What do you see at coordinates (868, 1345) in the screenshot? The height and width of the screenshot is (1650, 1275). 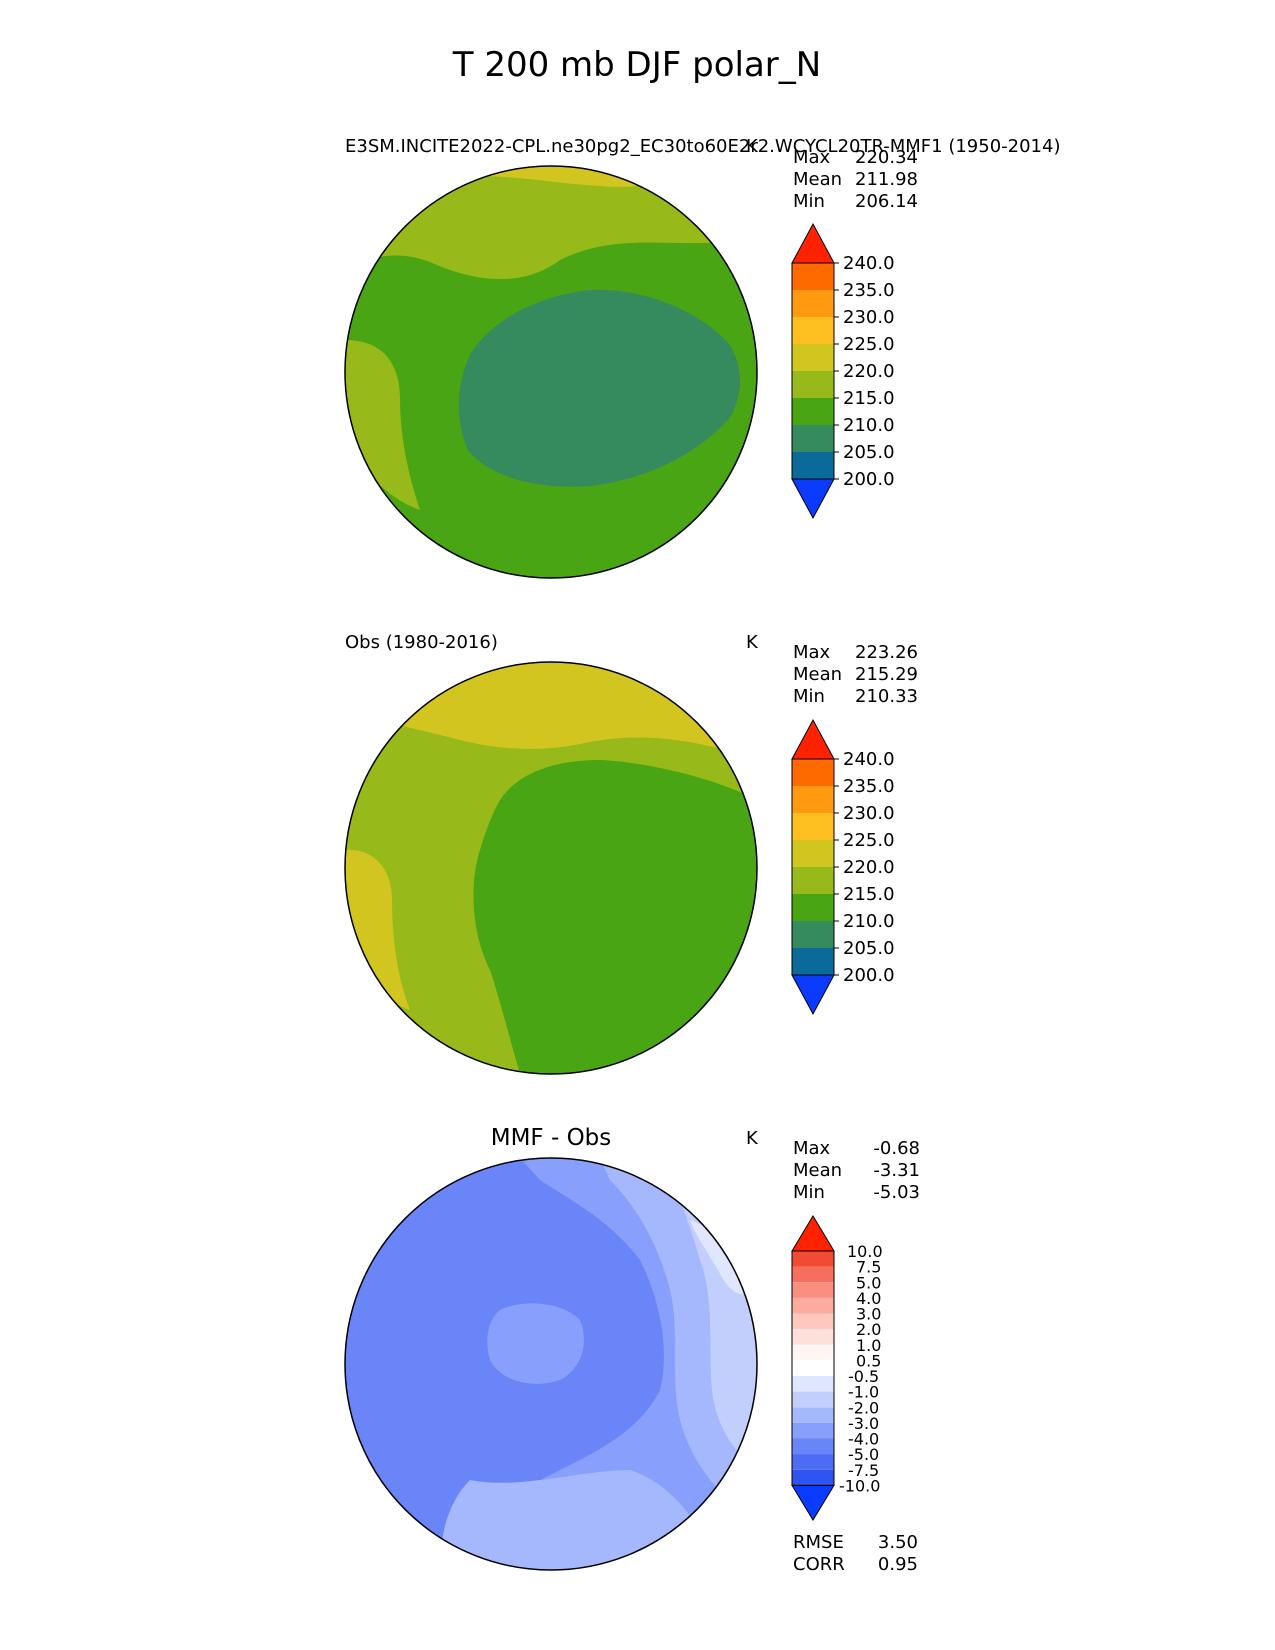 I see `colorbar-tick: 1.0` at bounding box center [868, 1345].